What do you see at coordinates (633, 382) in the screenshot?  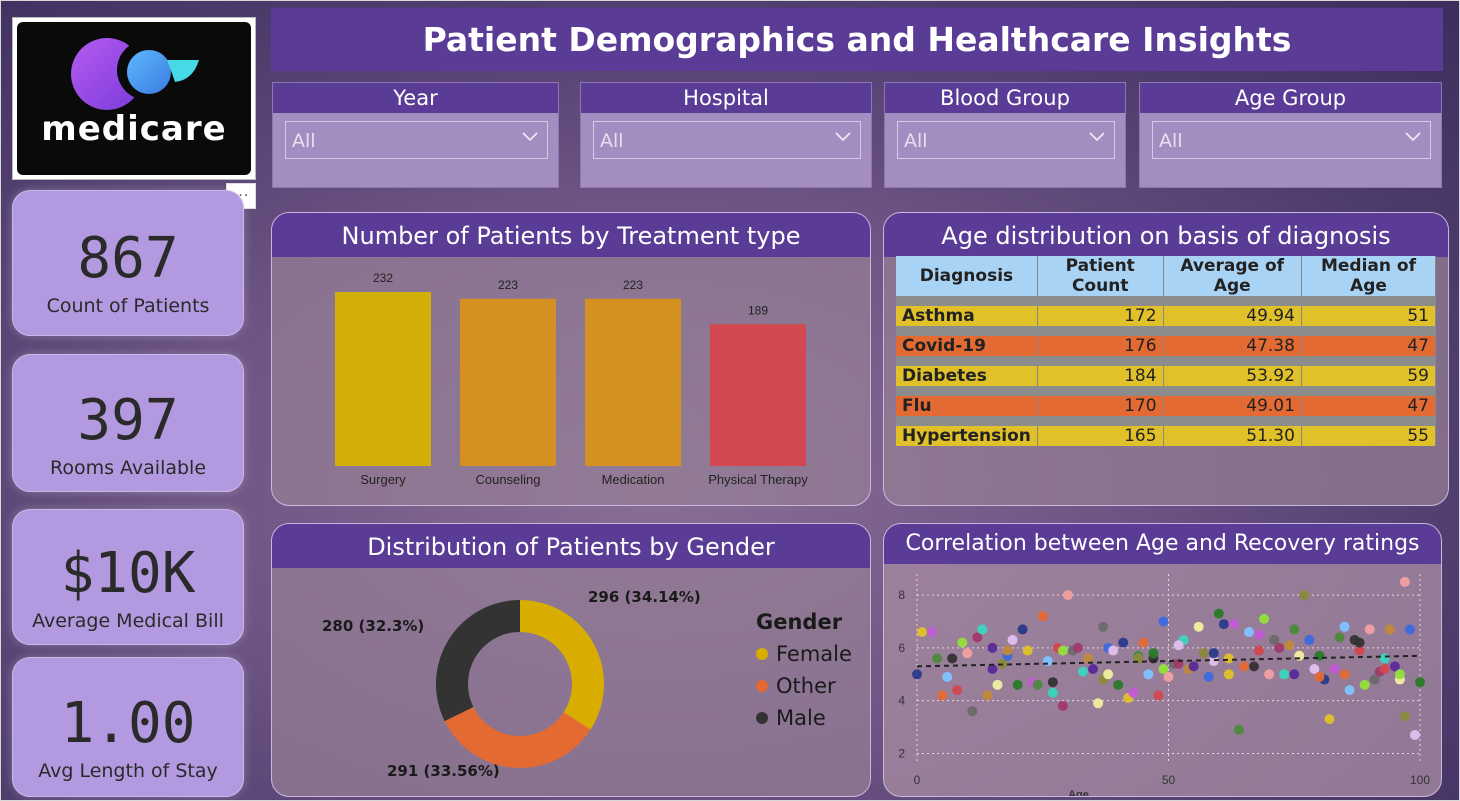 I see `bar-medication` at bounding box center [633, 382].